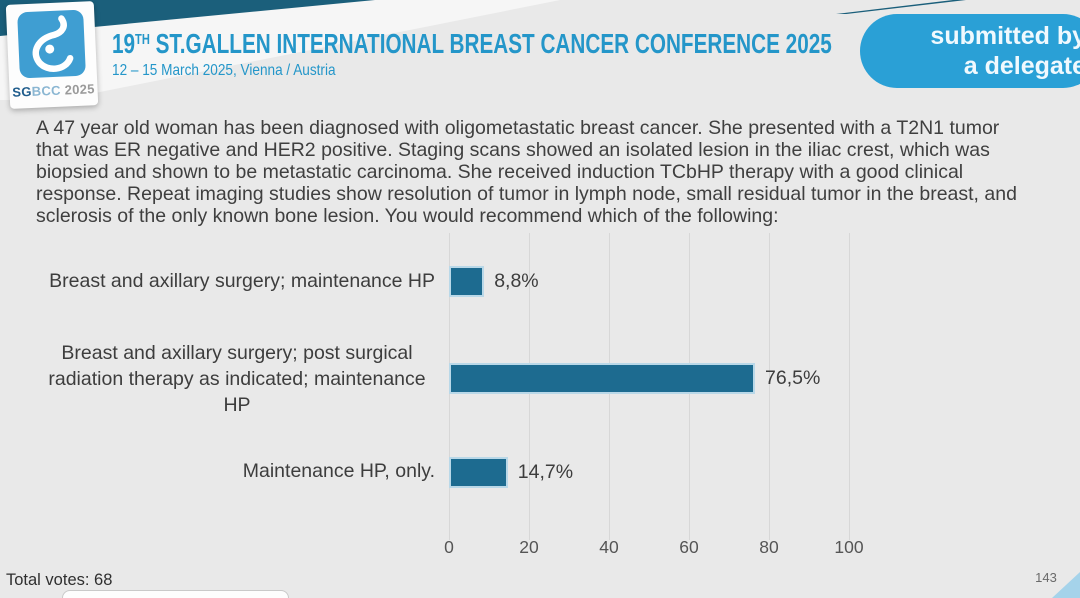 The image size is (1080, 598). What do you see at coordinates (1021, 66) in the screenshot?
I see `badge-line2: a delegate` at bounding box center [1021, 66].